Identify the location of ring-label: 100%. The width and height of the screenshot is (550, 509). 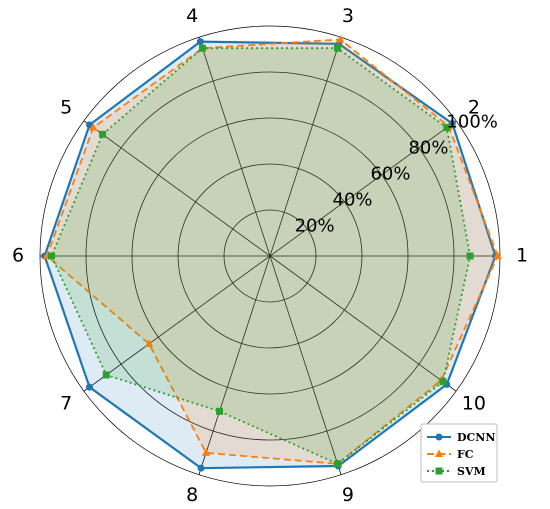
(471, 122).